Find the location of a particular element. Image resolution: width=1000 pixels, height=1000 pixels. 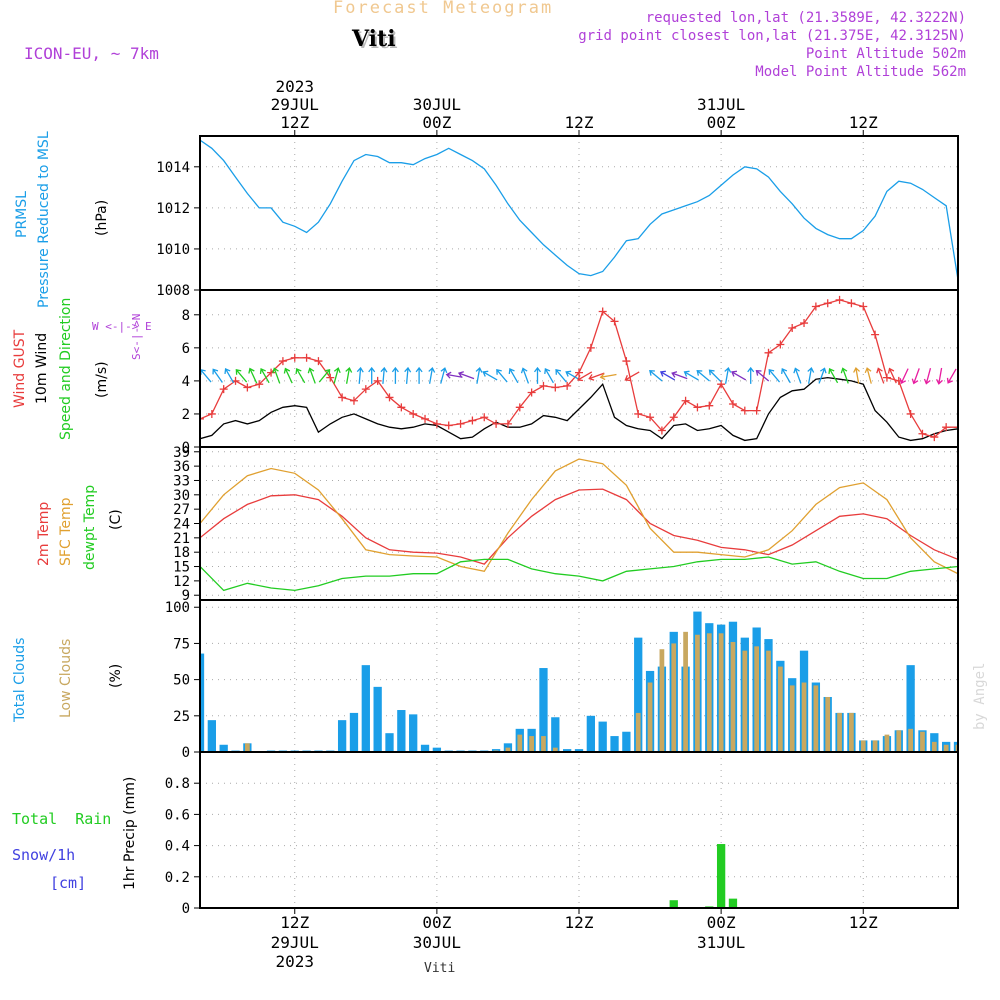

super-title: Forecast Meteogram is located at coordinates (443, 9).